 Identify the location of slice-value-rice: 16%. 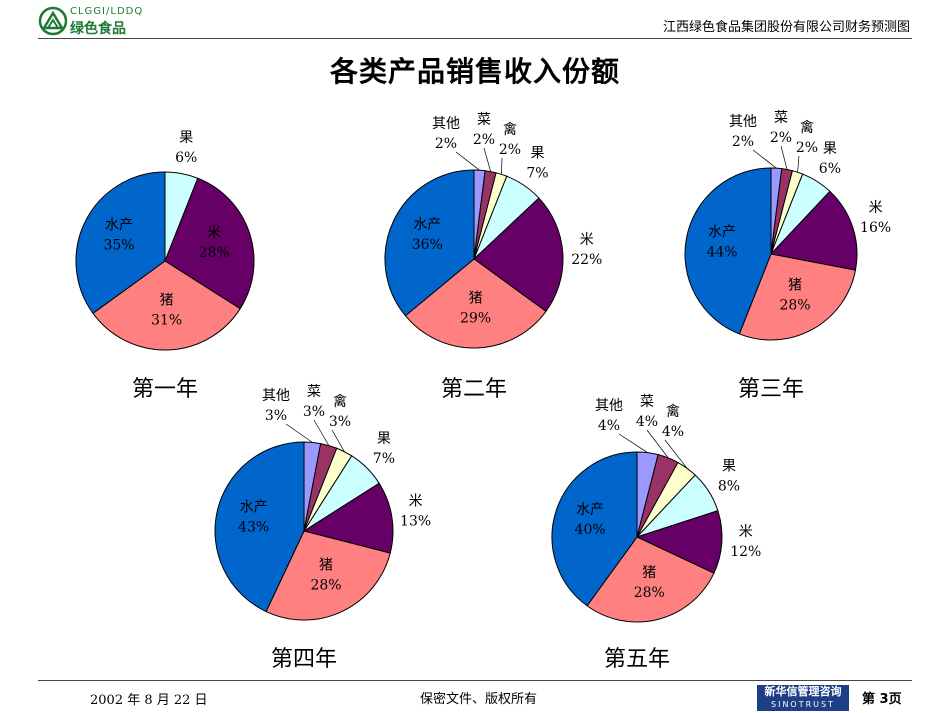
(875, 228).